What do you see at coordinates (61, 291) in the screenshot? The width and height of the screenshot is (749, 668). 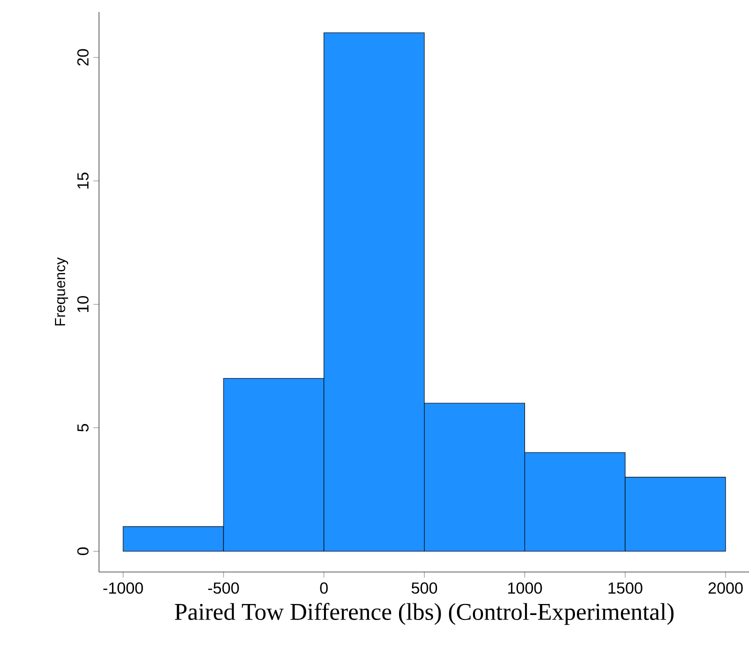 I see `y-axis-title: Frequency` at bounding box center [61, 291].